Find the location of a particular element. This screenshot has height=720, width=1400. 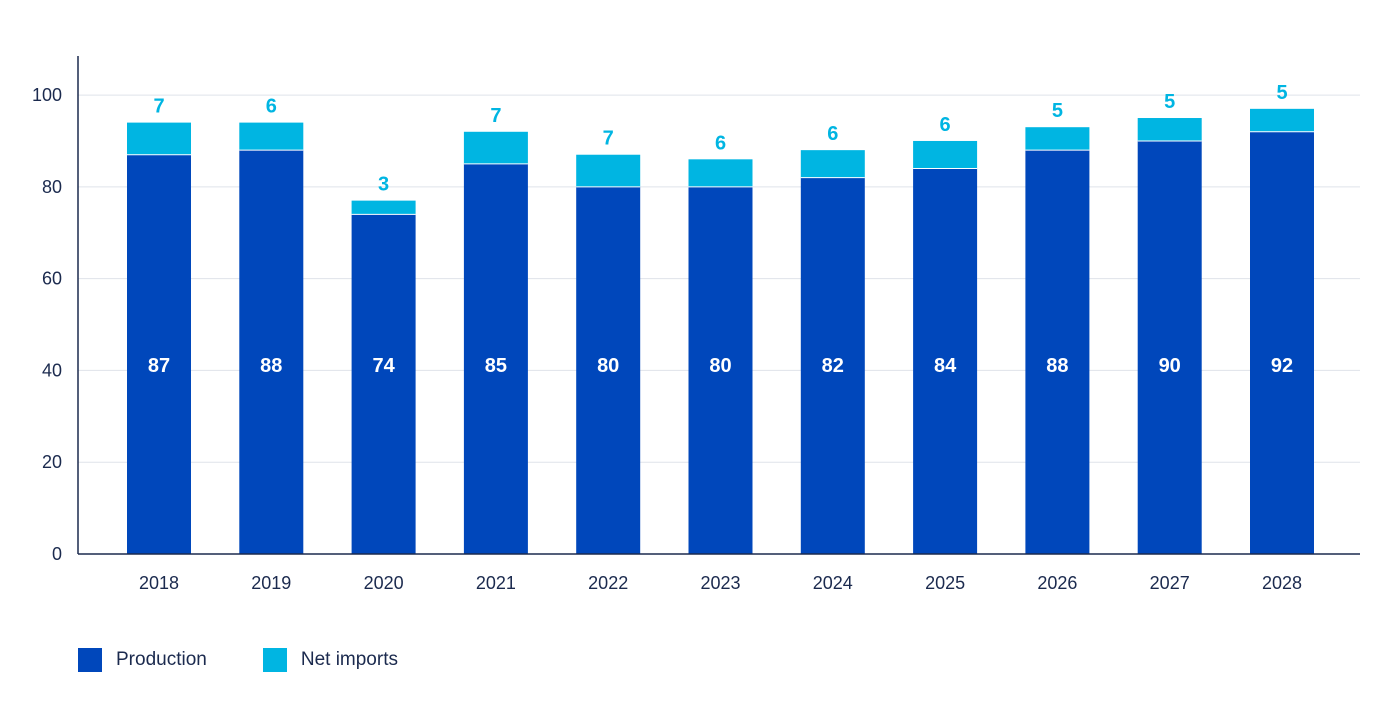

x-tick-label-2022: 2022 is located at coordinates (608, 583).